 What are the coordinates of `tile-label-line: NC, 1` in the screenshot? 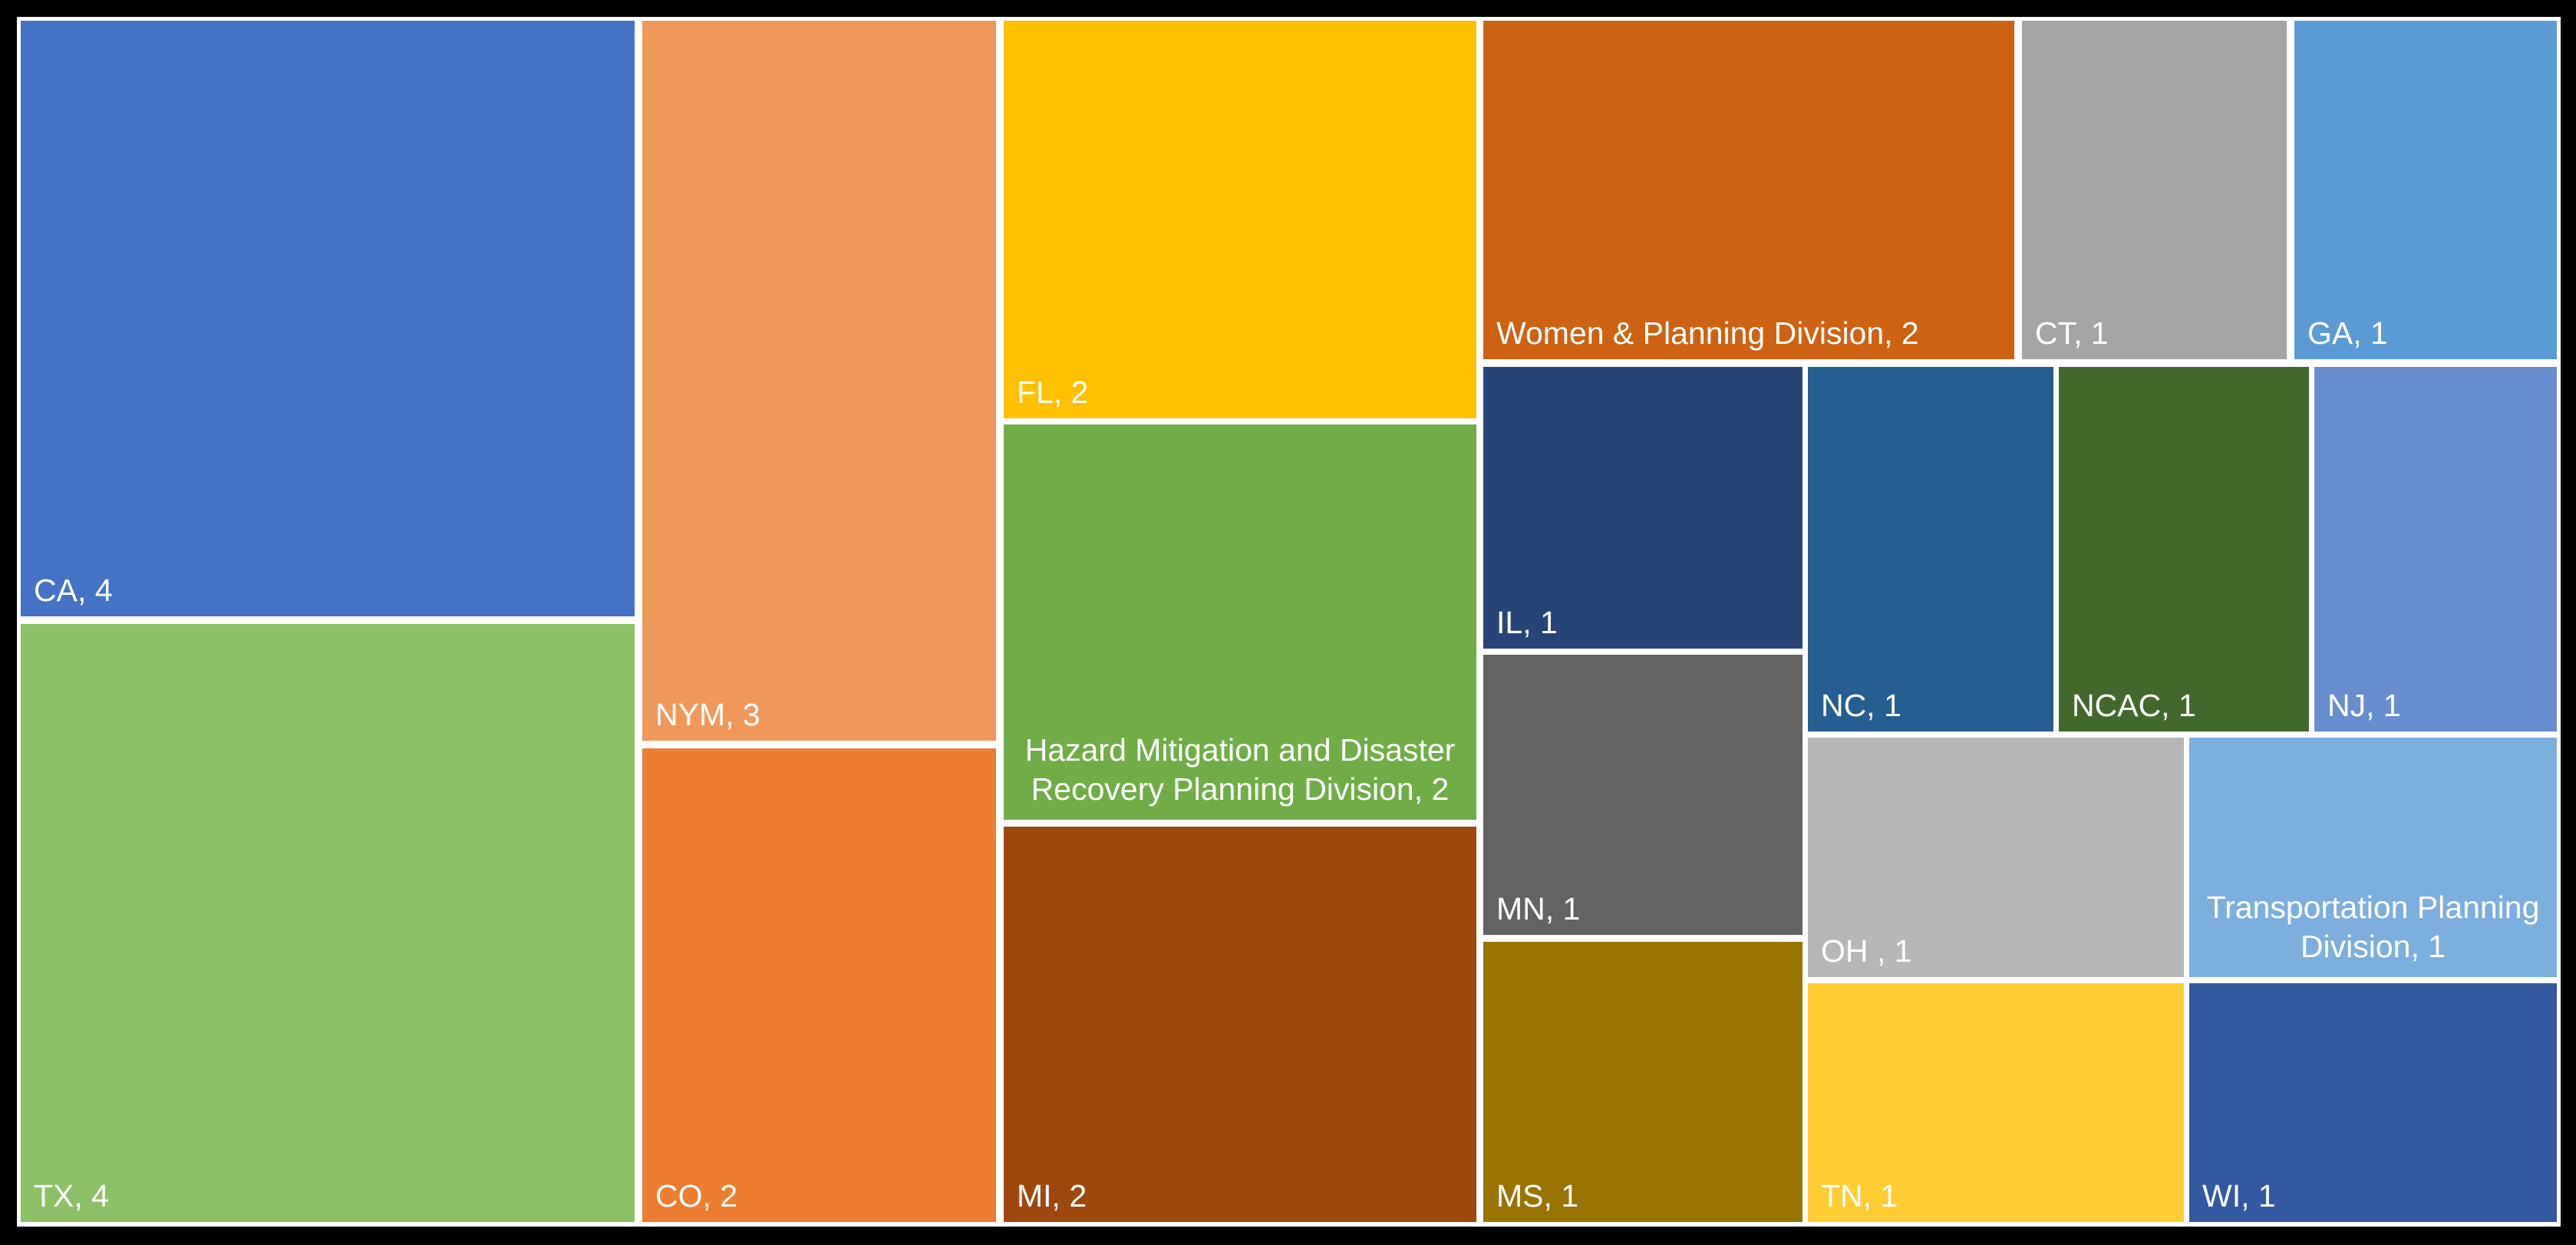 It's located at (1861, 705).